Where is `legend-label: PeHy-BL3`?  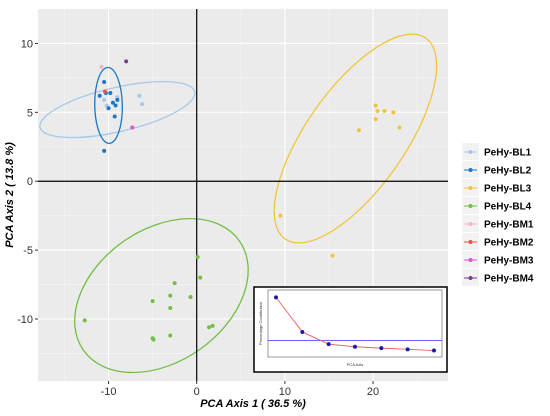
legend-label: PeHy-BL3 is located at coordinates (508, 189).